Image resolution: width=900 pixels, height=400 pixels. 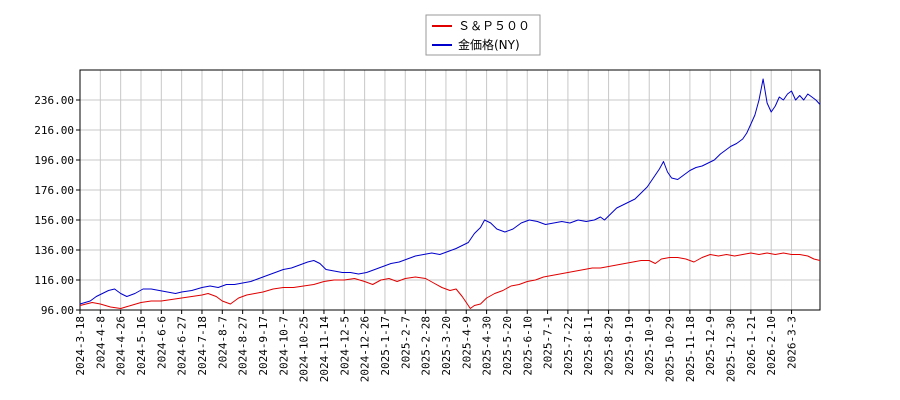 I want to click on x-tick-label: 2025-10-9, so click(x=649, y=346).